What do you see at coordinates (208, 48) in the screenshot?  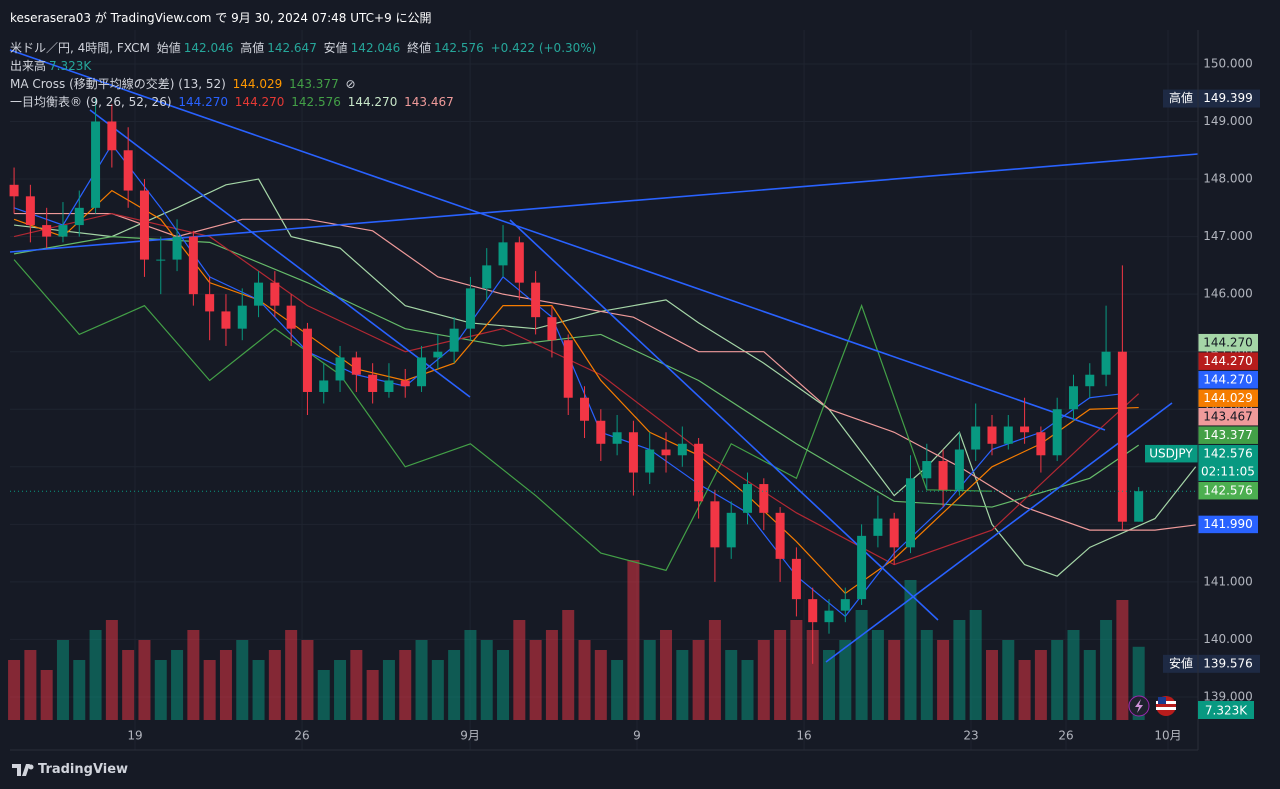 I see `value: 142.046` at bounding box center [208, 48].